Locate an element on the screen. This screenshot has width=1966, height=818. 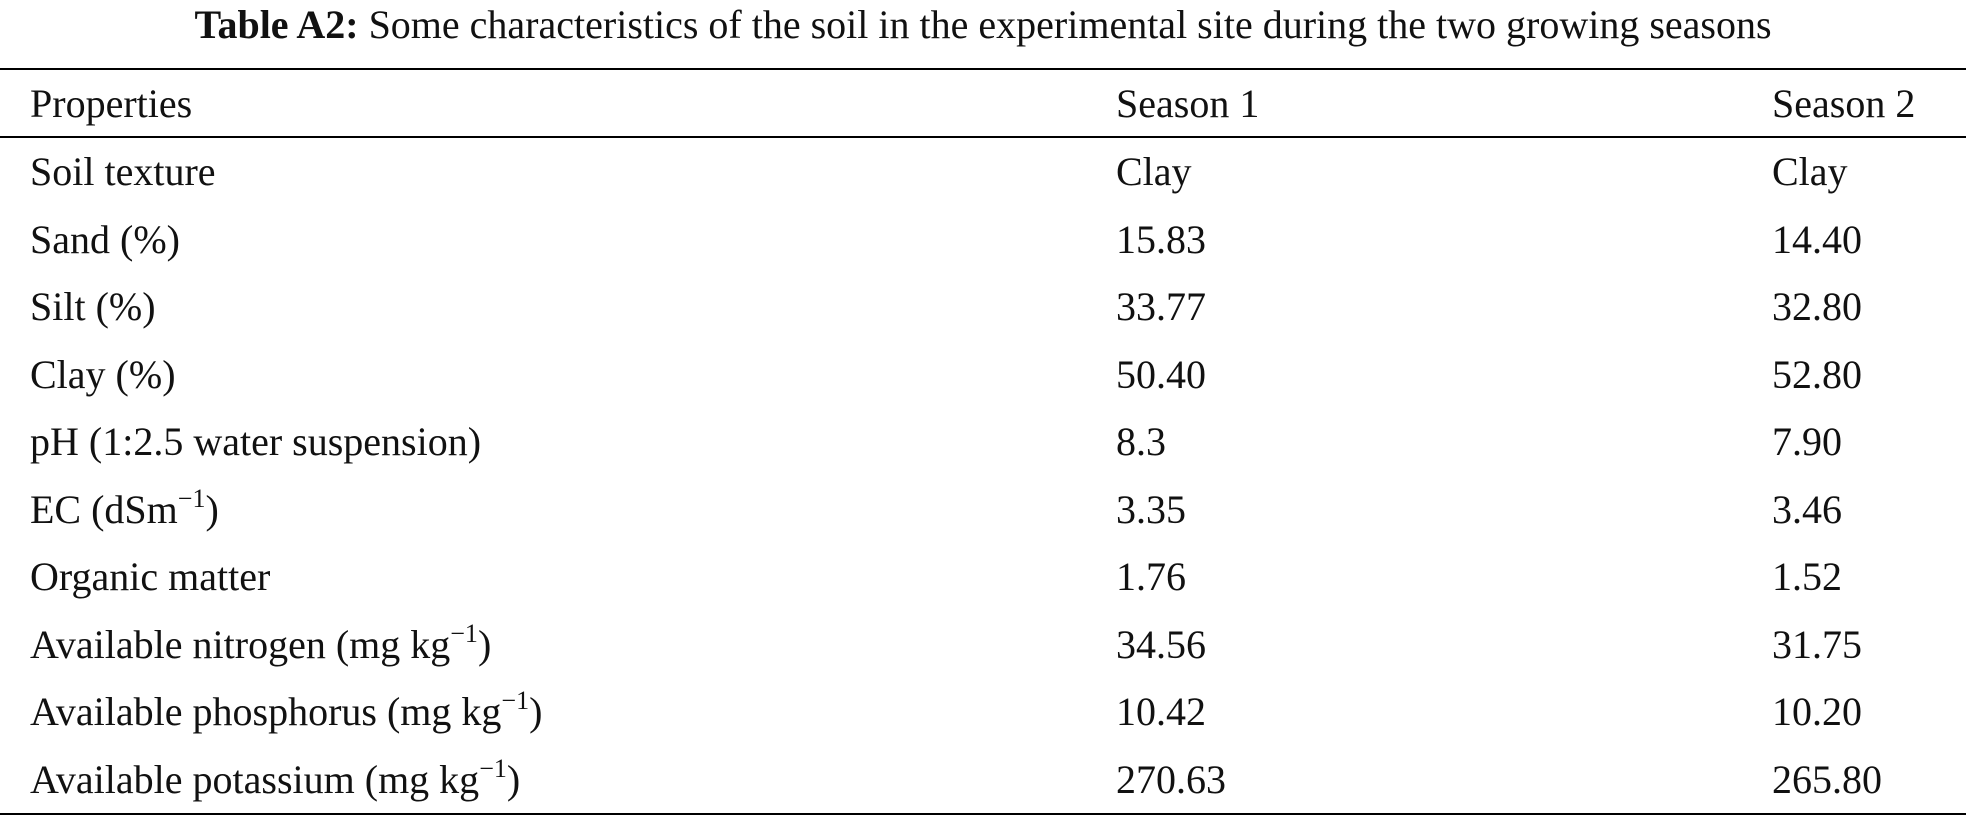
season-1-value: 34.56 is located at coordinates (1161, 644).